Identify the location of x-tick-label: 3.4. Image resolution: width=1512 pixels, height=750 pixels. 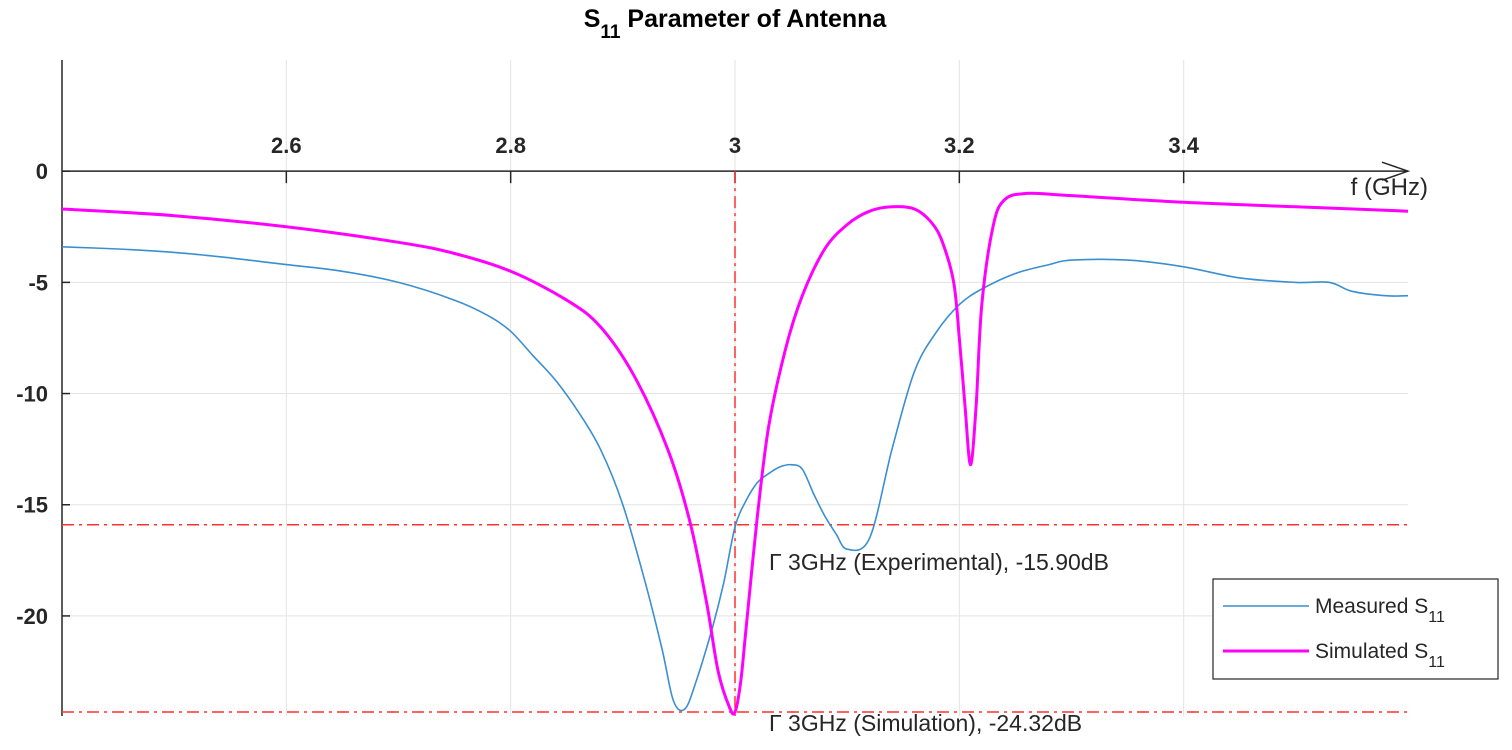
(1183, 145).